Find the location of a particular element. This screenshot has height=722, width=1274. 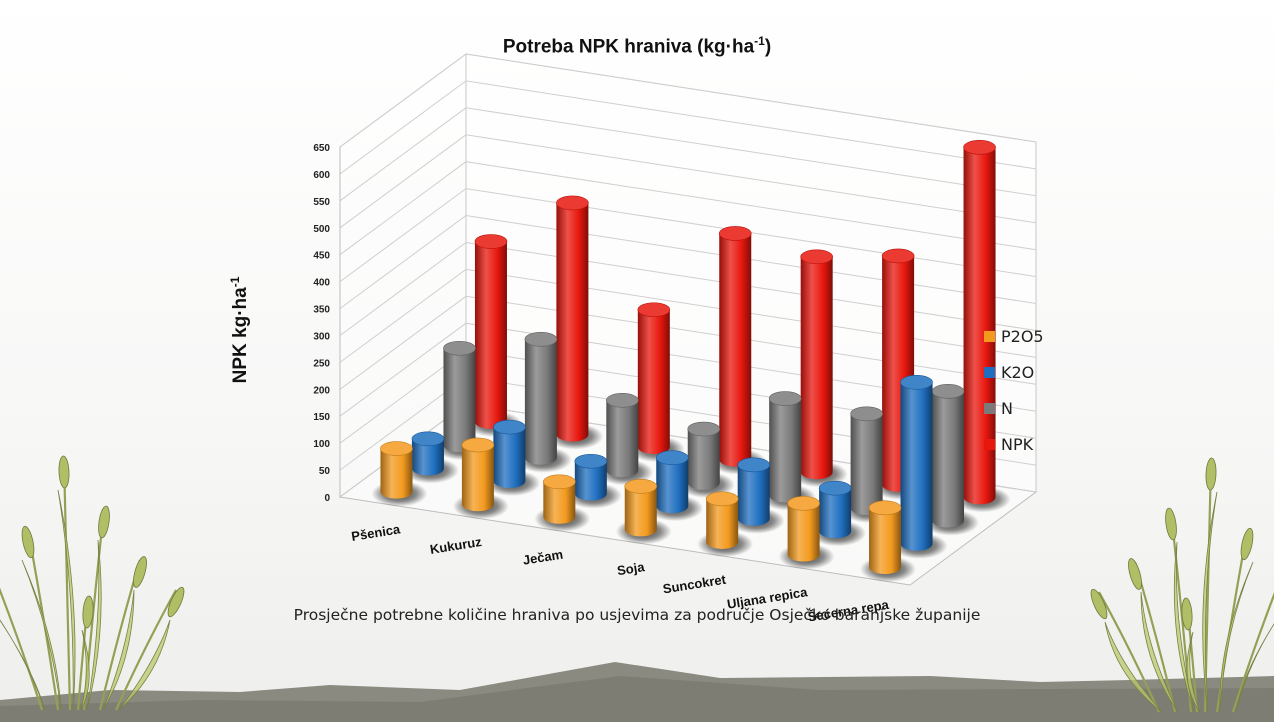

y-tick-label: 450 is located at coordinates (321, 256).